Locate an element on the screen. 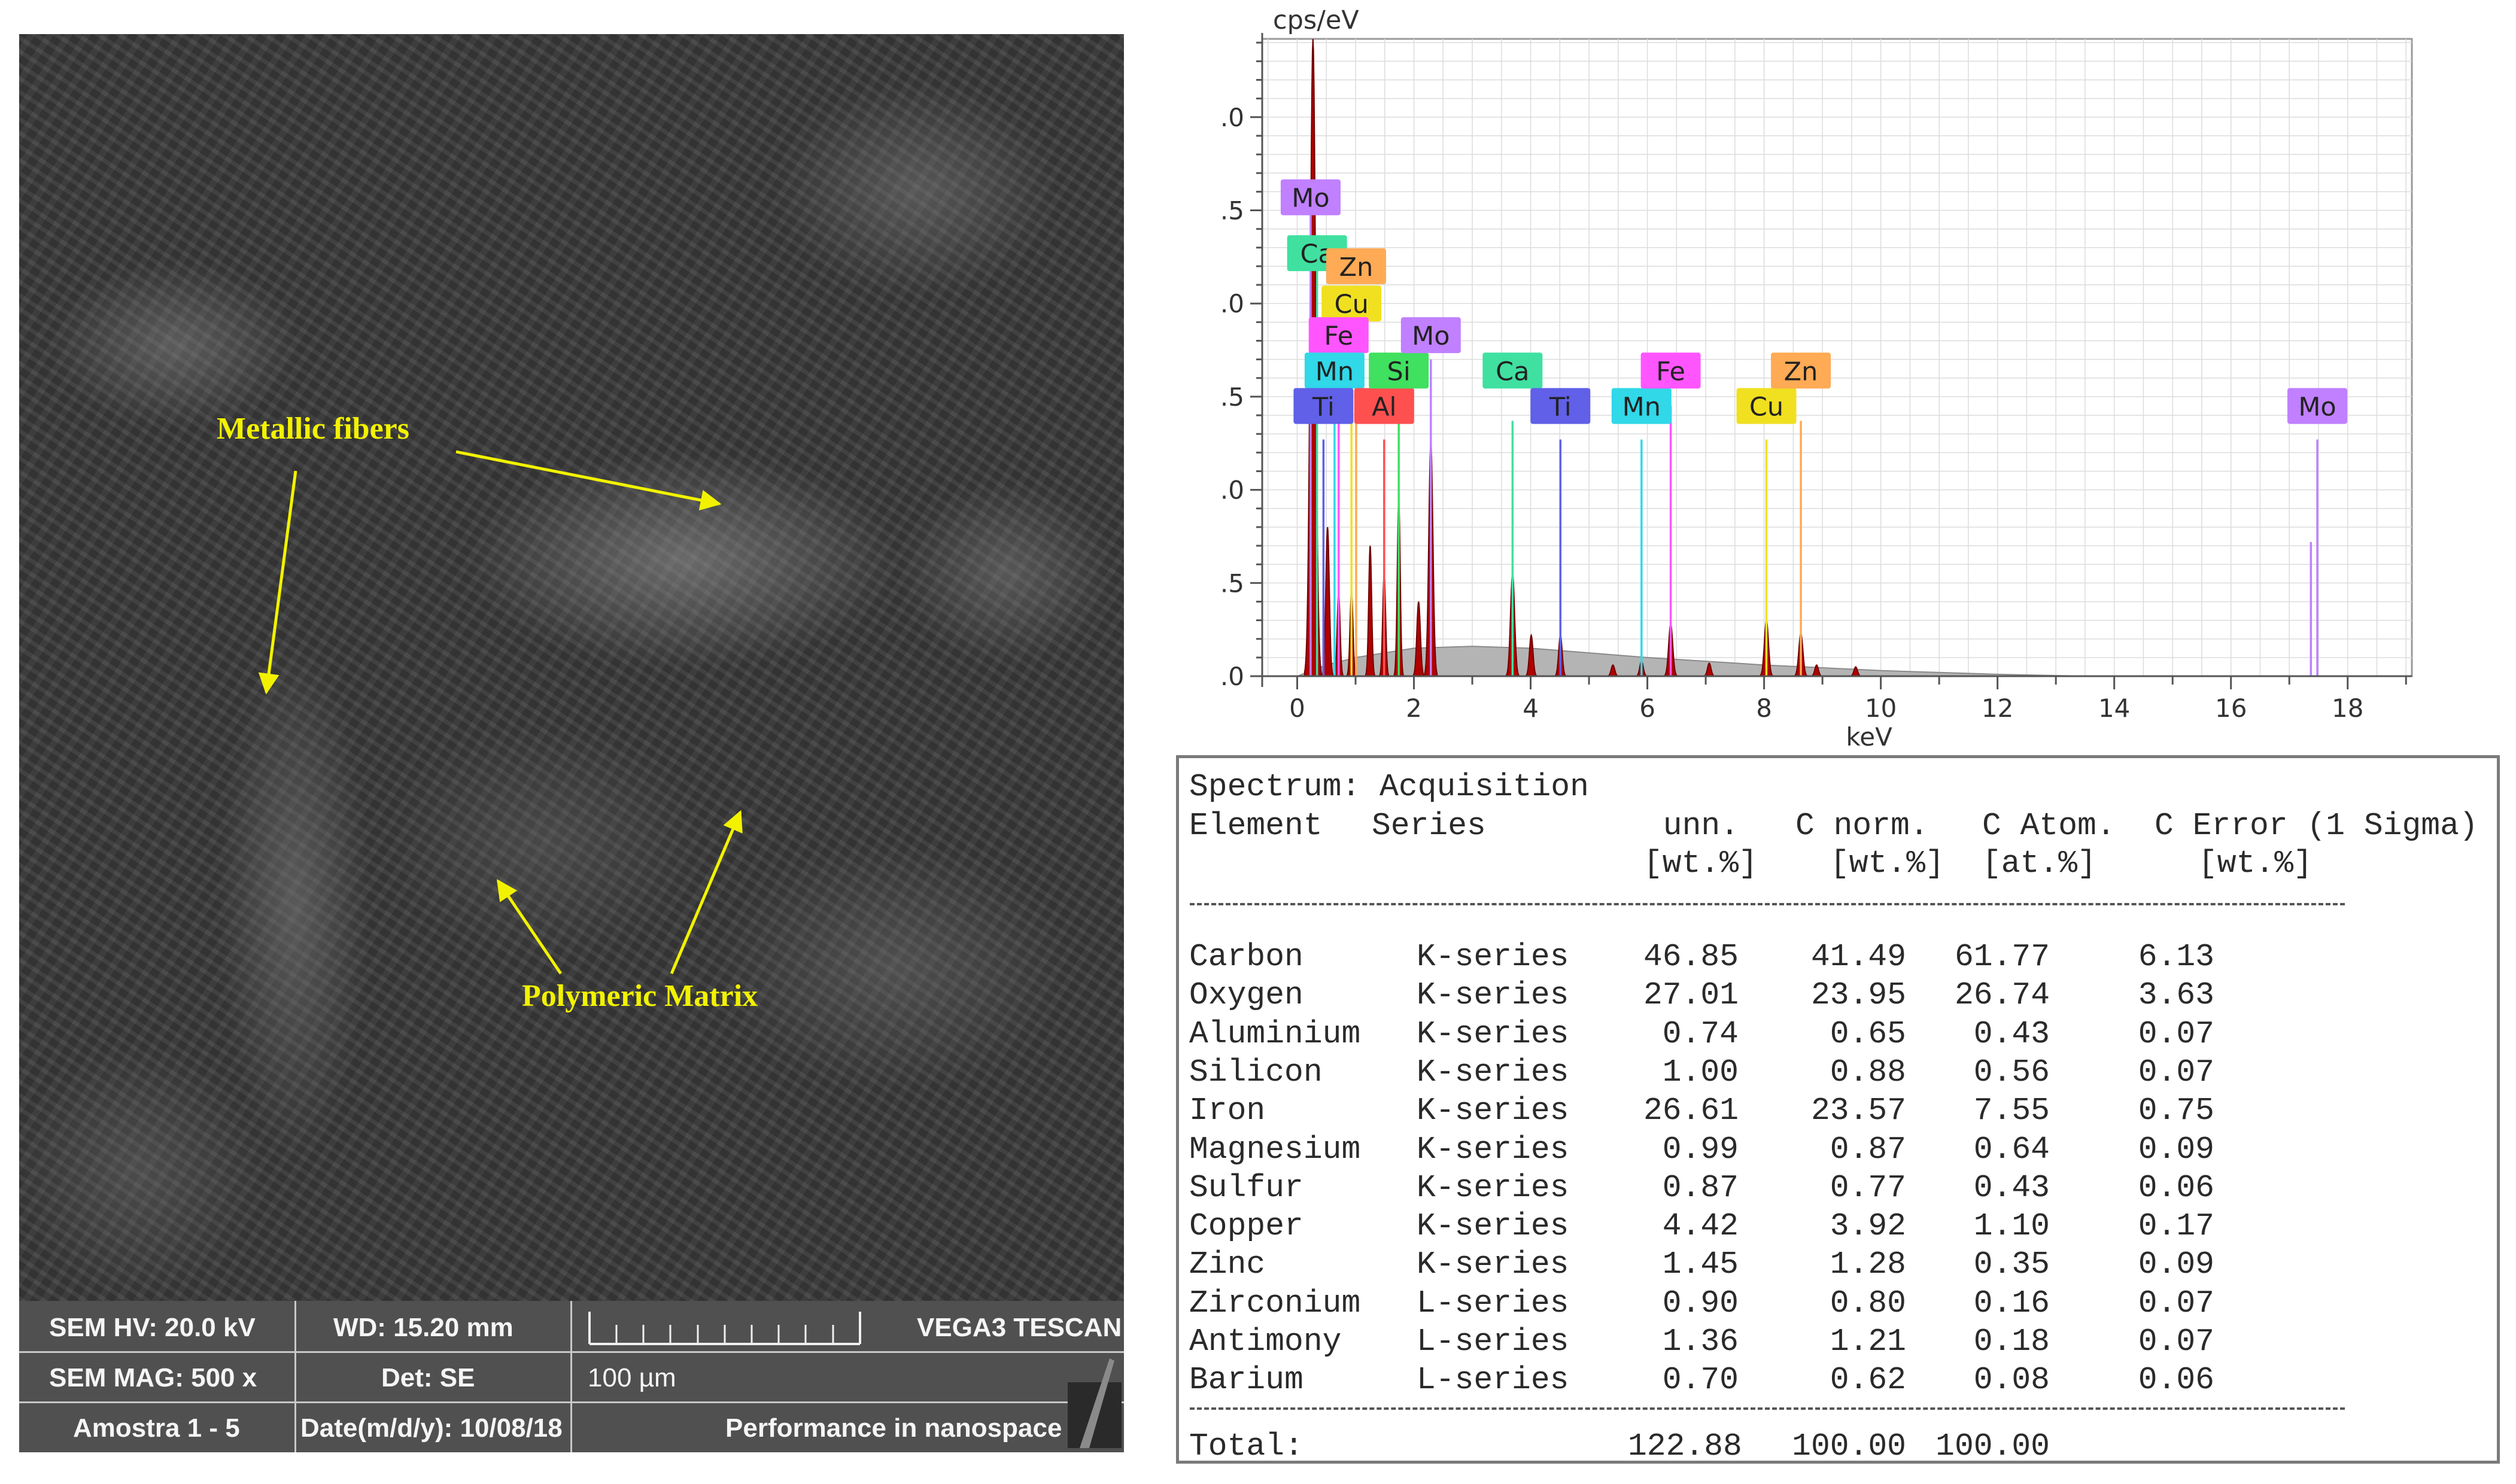  x-tick-label: 4 is located at coordinates (1531, 708).